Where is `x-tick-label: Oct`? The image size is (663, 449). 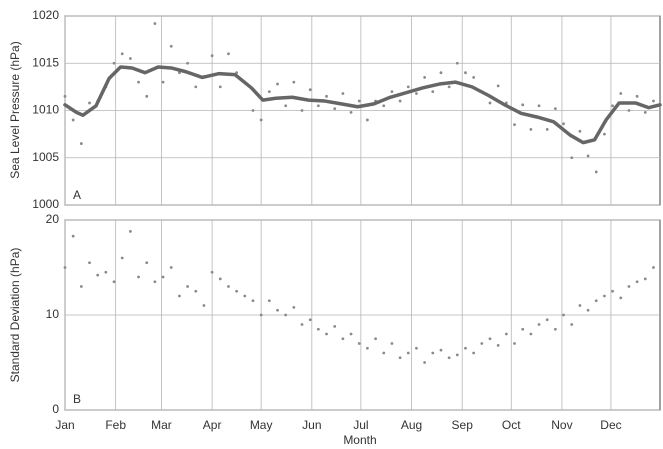 x-tick-label: Oct is located at coordinates (511, 425).